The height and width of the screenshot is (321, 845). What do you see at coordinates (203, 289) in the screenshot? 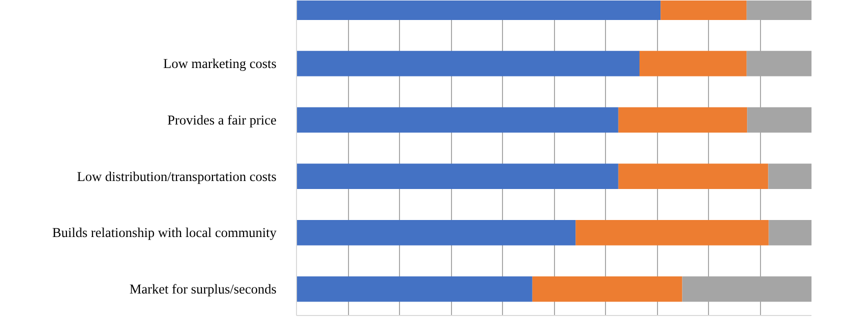
I see `y-tick-label: Market for surplus/seconds` at bounding box center [203, 289].